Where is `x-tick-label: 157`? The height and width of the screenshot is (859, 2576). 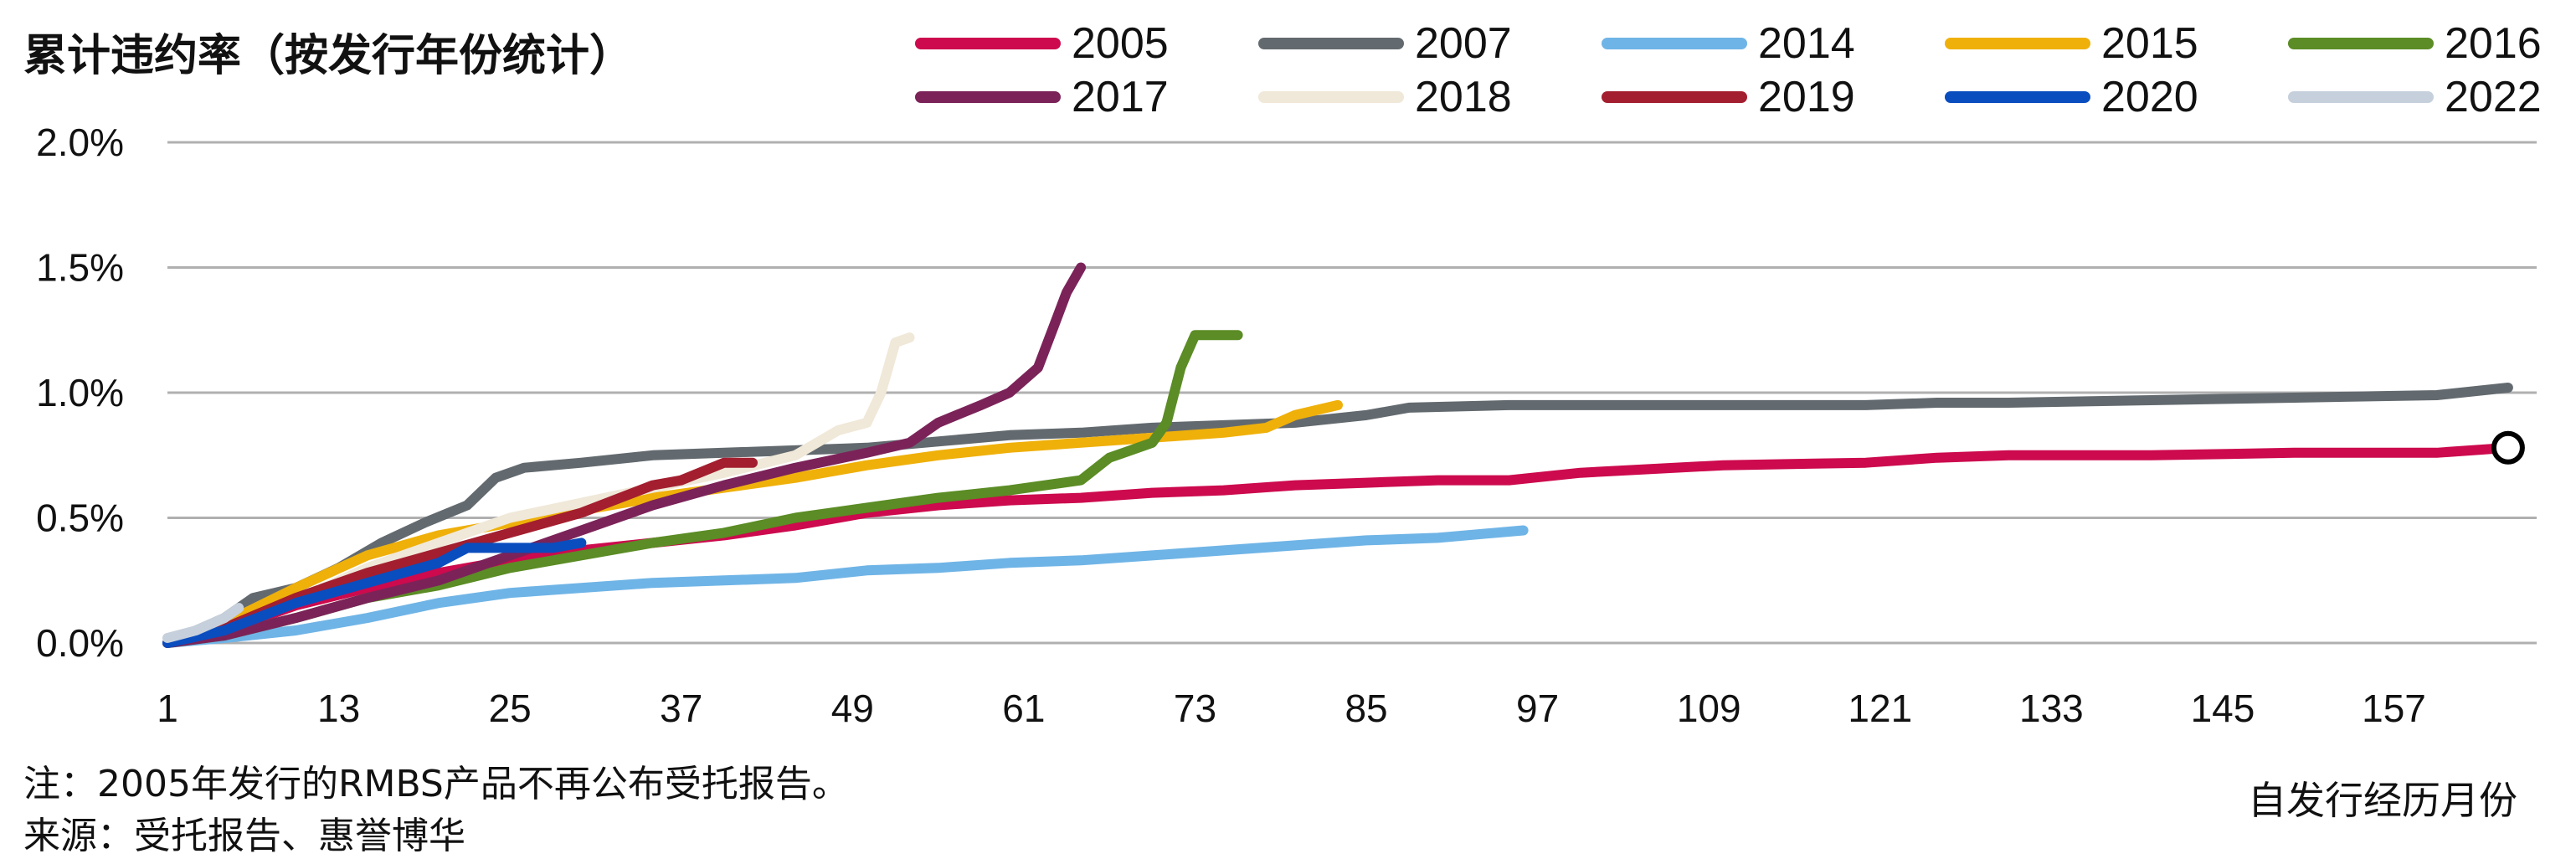 x-tick-label: 157 is located at coordinates (2394, 708).